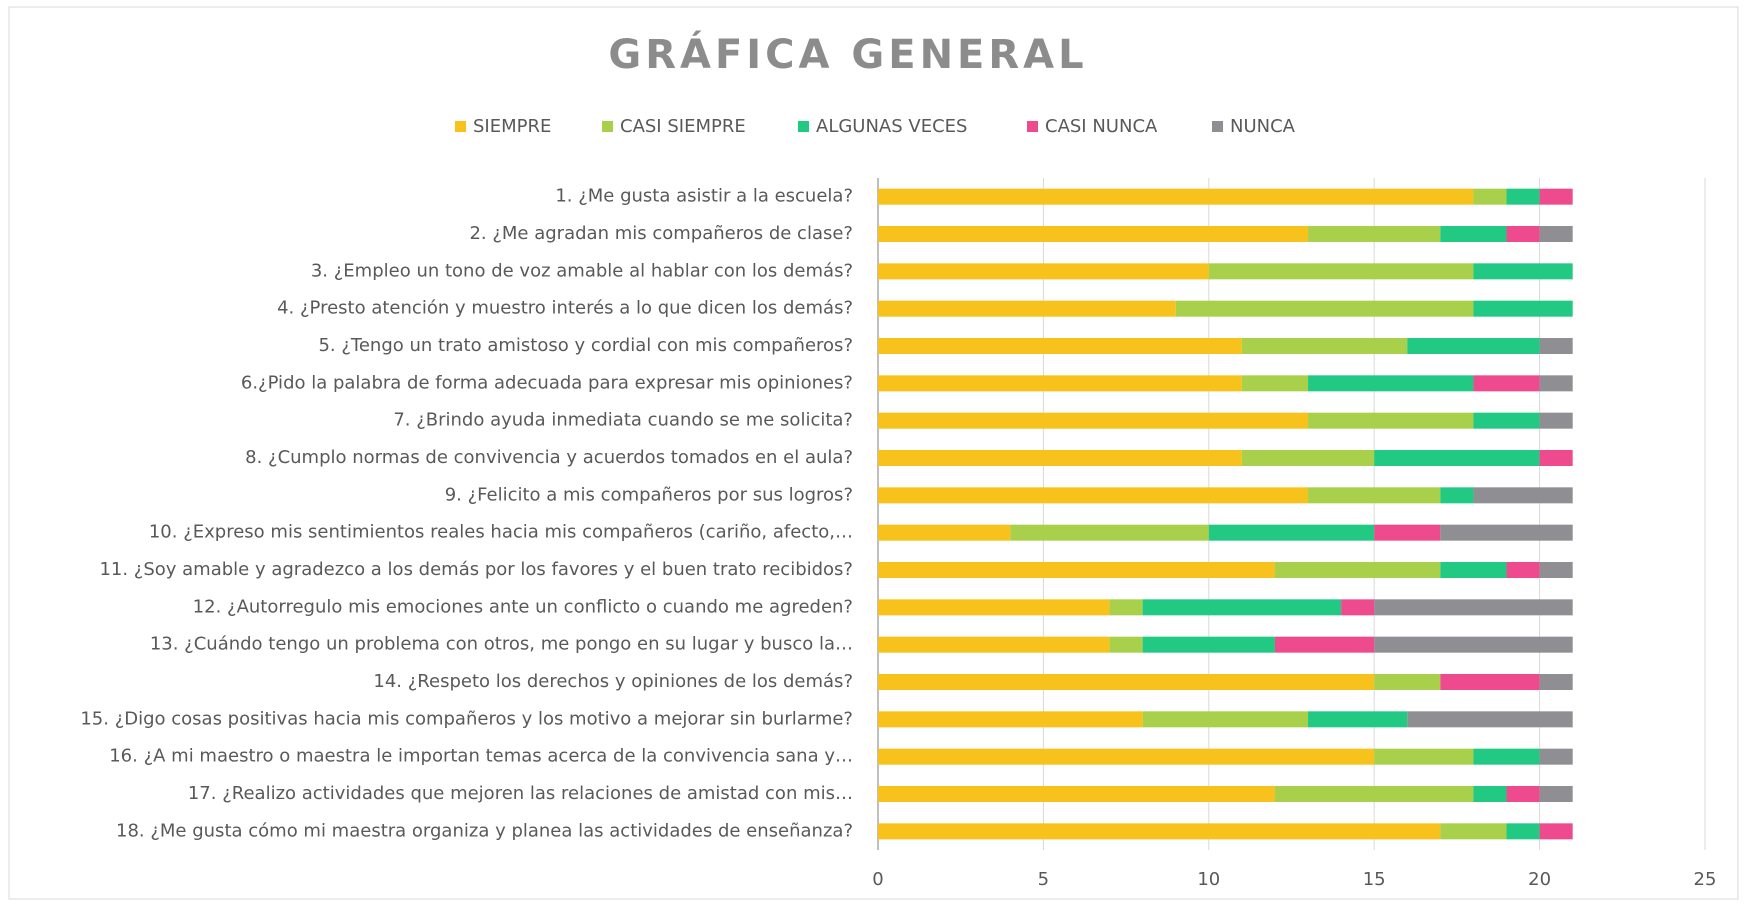 The image size is (1747, 906). What do you see at coordinates (1263, 126) in the screenshot?
I see `legend-label: NUNCA` at bounding box center [1263, 126].